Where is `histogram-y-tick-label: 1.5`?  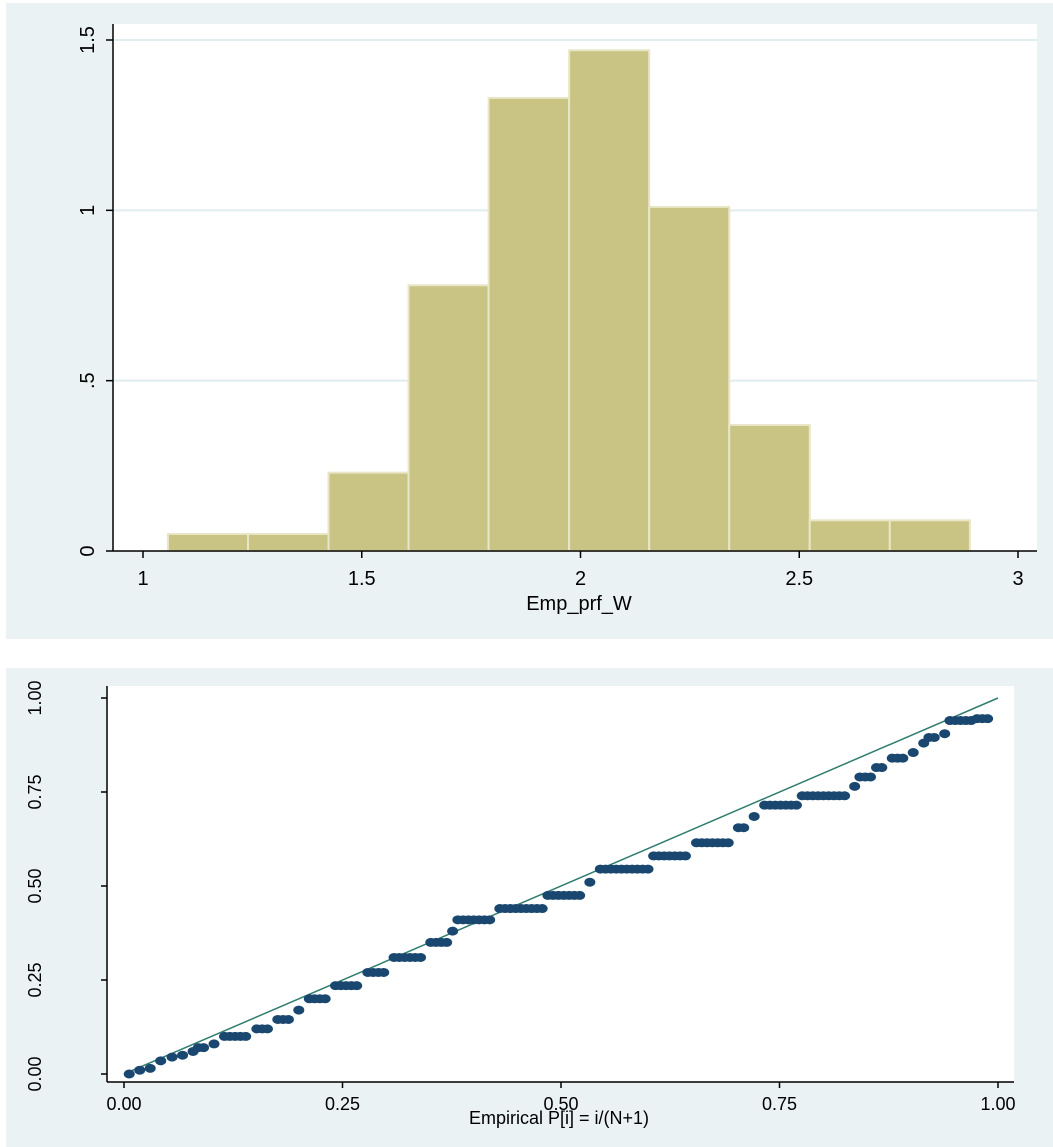
histogram-y-tick-label: 1.5 is located at coordinates (88, 40).